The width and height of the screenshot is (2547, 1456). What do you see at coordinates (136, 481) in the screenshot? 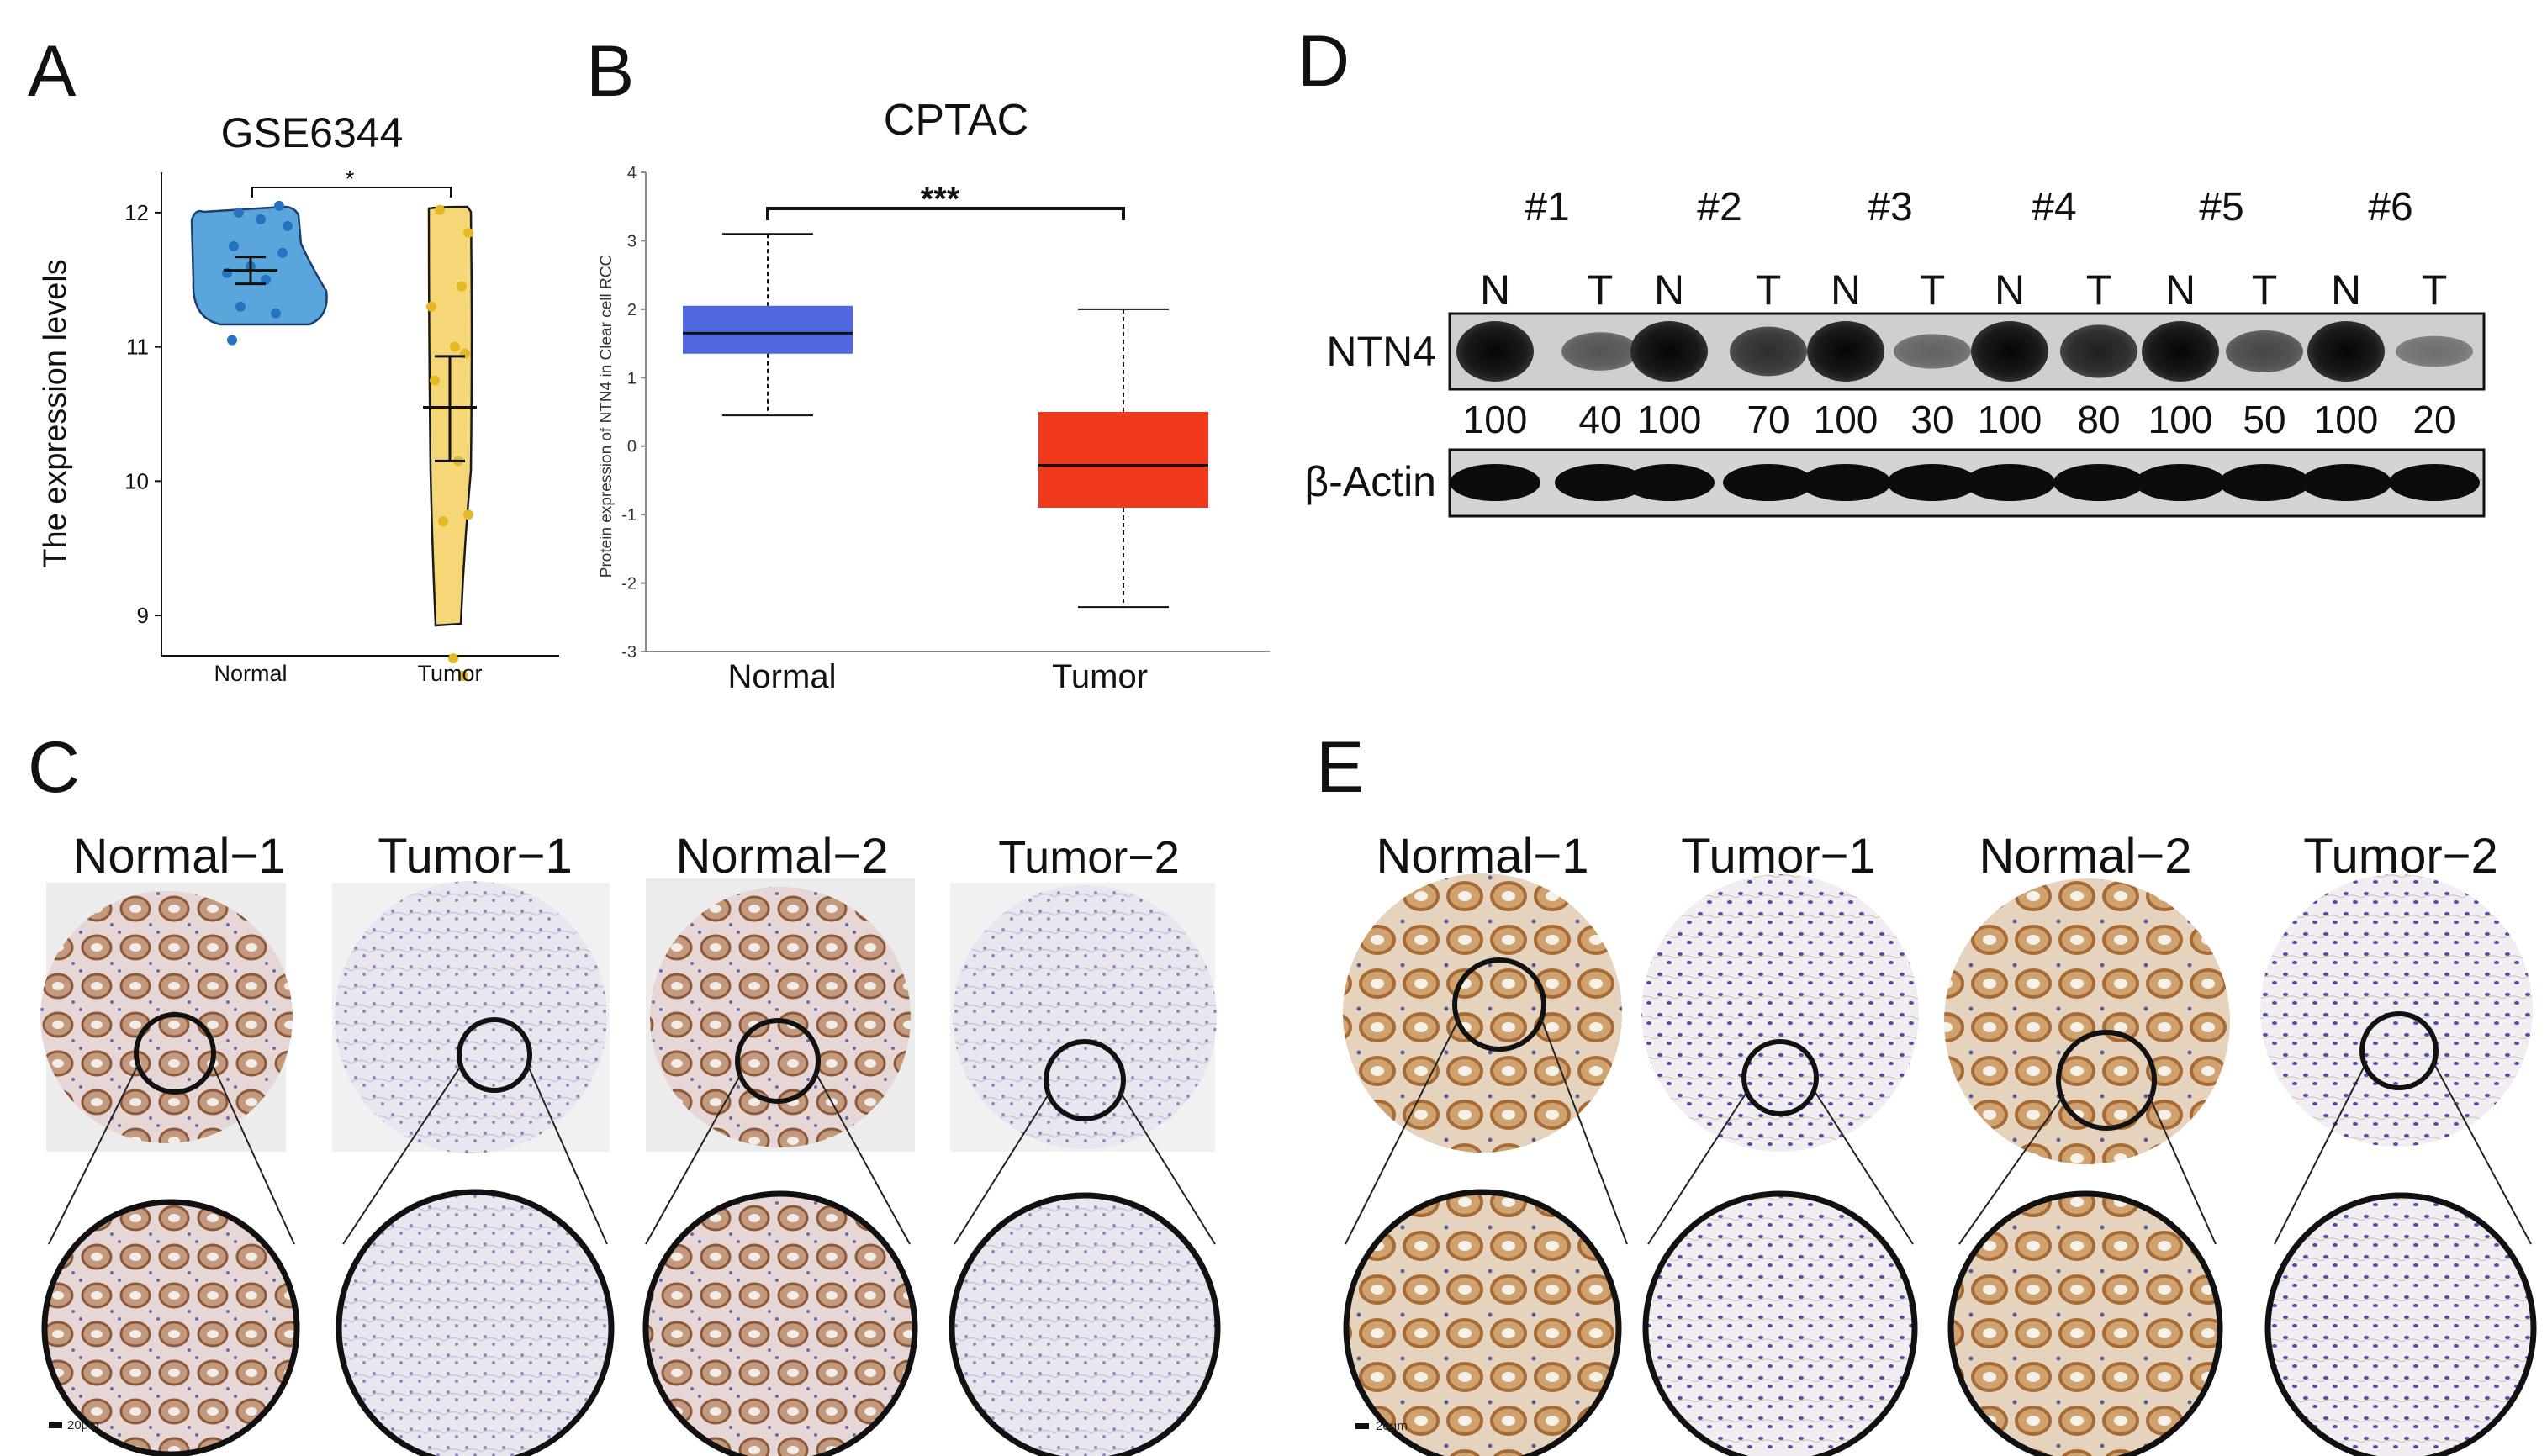
I see `a-ytick-label: 10` at bounding box center [136, 481].